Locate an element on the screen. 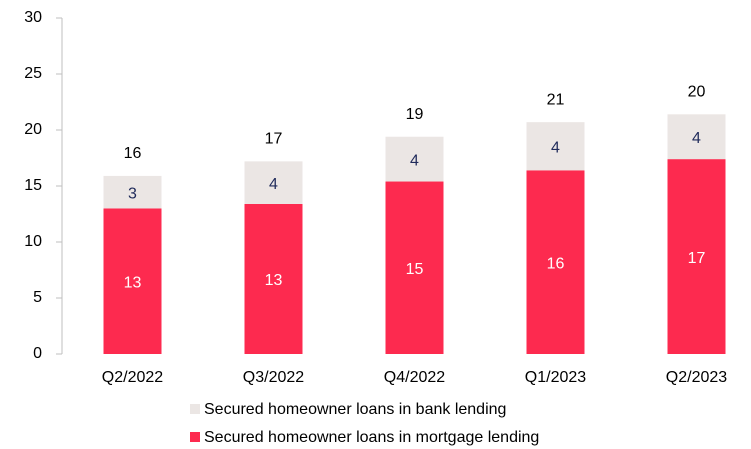  total-label: 20 is located at coordinates (697, 92).